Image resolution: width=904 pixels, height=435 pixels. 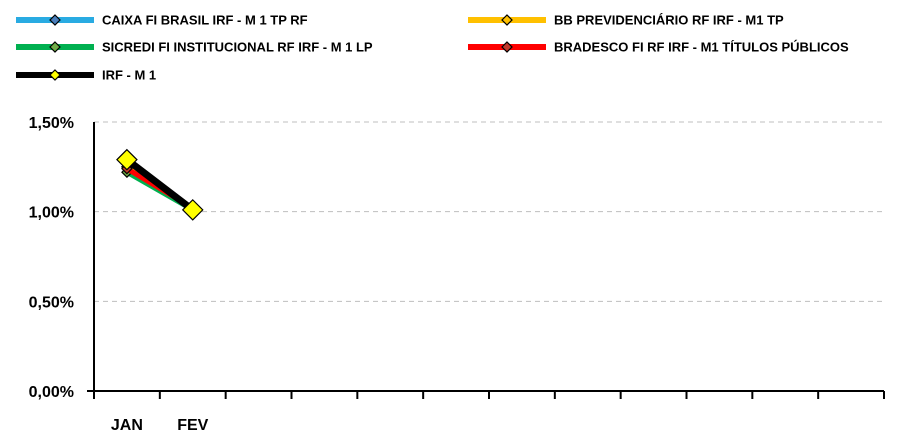 I want to click on legend-item: CAIXA FI BRASIL IRF - M 1 TP RF, so click(x=162, y=20).